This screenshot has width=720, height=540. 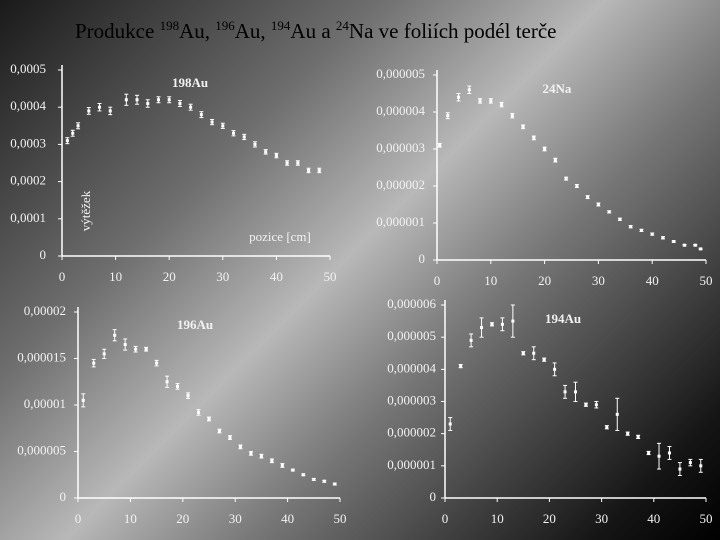 What do you see at coordinates (169, 25) in the screenshot?
I see `title-part: 198` at bounding box center [169, 25].